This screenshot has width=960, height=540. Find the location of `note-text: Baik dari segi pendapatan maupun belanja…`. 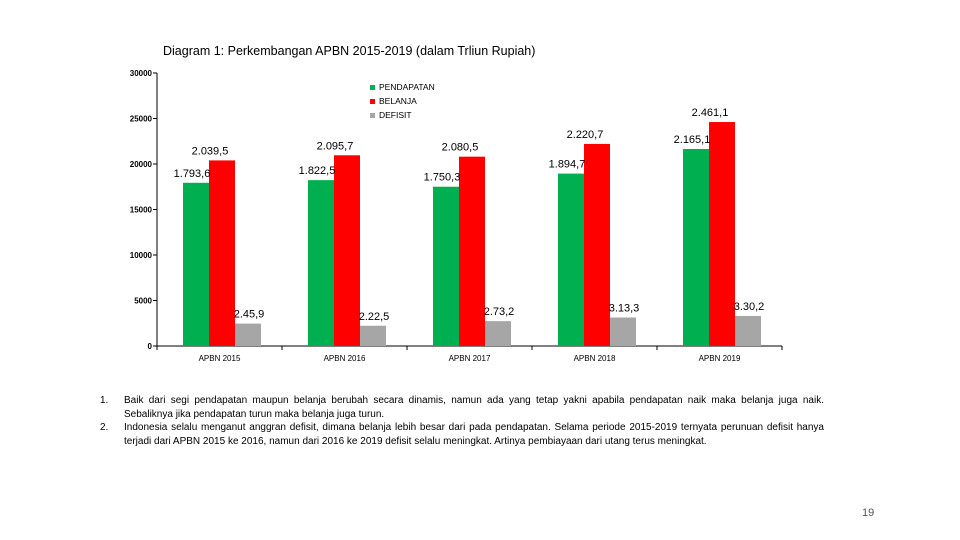

note-text: Baik dari segi pendapatan maupun belanja… is located at coordinates (474, 407).